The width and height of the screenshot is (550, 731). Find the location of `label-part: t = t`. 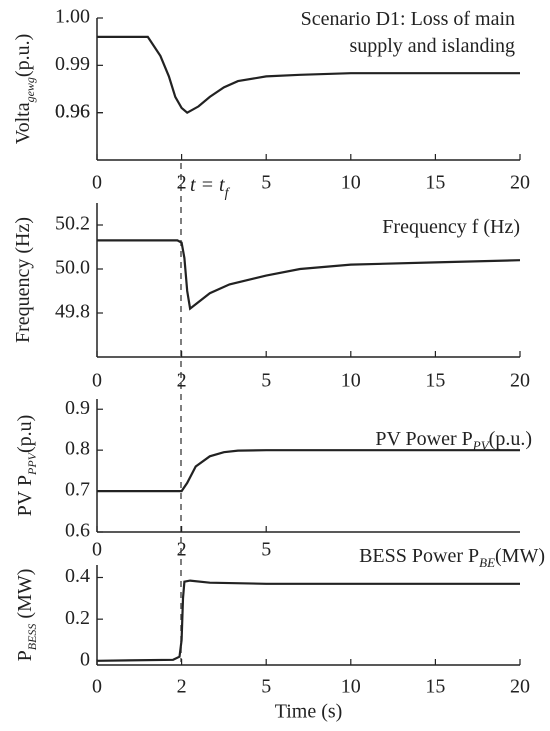

label-part: t = t is located at coordinates (207, 185).